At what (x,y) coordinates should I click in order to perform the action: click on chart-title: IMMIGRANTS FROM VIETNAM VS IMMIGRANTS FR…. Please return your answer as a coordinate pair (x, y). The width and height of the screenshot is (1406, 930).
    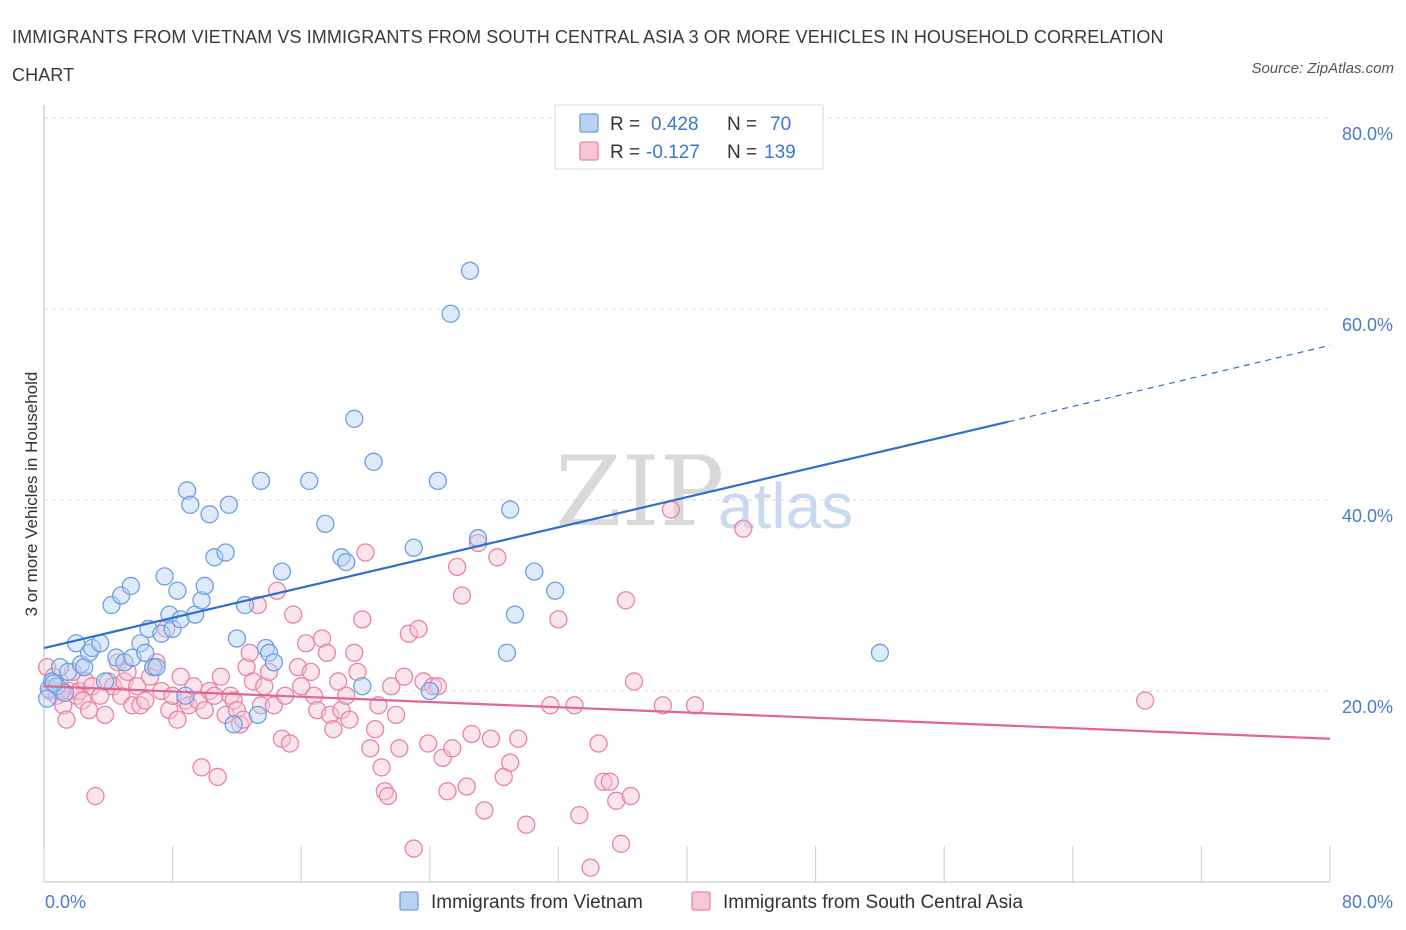
    Looking at the image, I should click on (588, 56).